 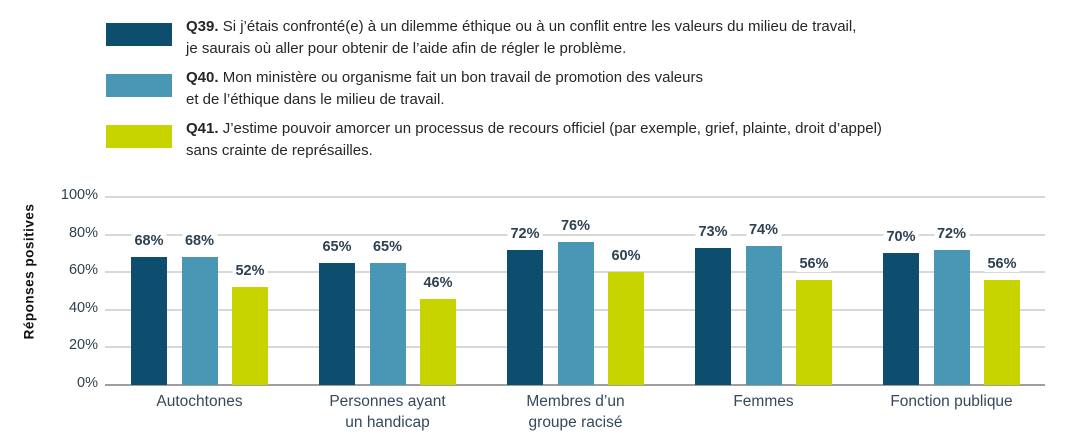 I want to click on legend-q41-prefix: Q41., so click(x=202, y=128).